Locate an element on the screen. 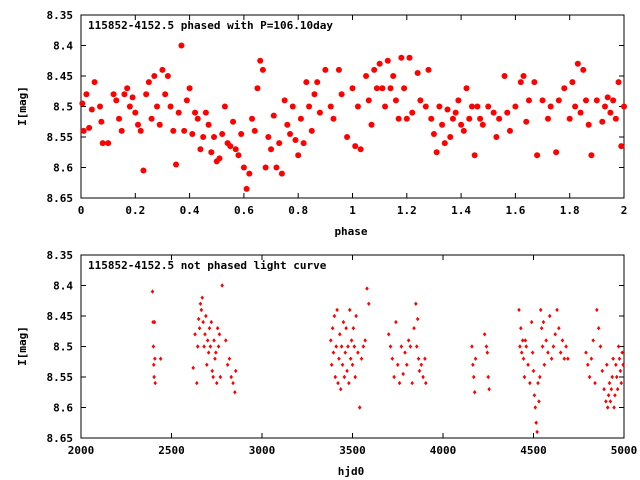 The height and width of the screenshot is (480, 640). unphased-y-tick-label: 8.4 is located at coordinates (63, 286).